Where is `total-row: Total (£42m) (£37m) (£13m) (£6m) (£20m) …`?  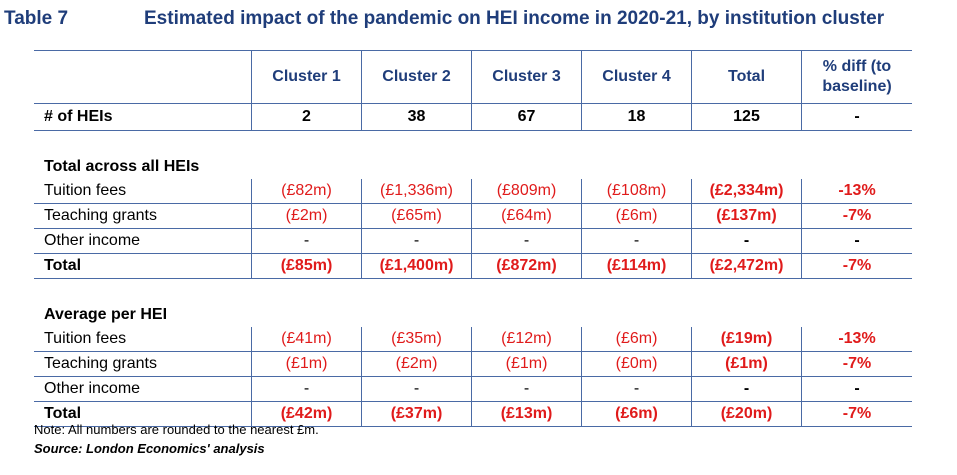 total-row: Total (£42m) (£37m) (£13m) (£6m) (£20m) … is located at coordinates (473, 414).